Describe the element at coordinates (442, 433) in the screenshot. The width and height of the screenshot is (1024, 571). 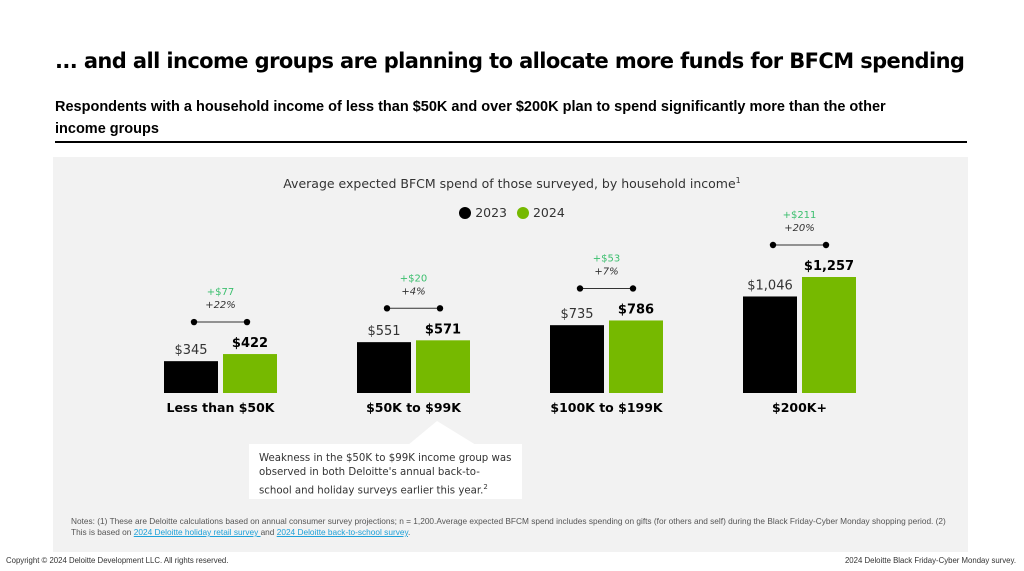
I see `callout-pointer` at that location.